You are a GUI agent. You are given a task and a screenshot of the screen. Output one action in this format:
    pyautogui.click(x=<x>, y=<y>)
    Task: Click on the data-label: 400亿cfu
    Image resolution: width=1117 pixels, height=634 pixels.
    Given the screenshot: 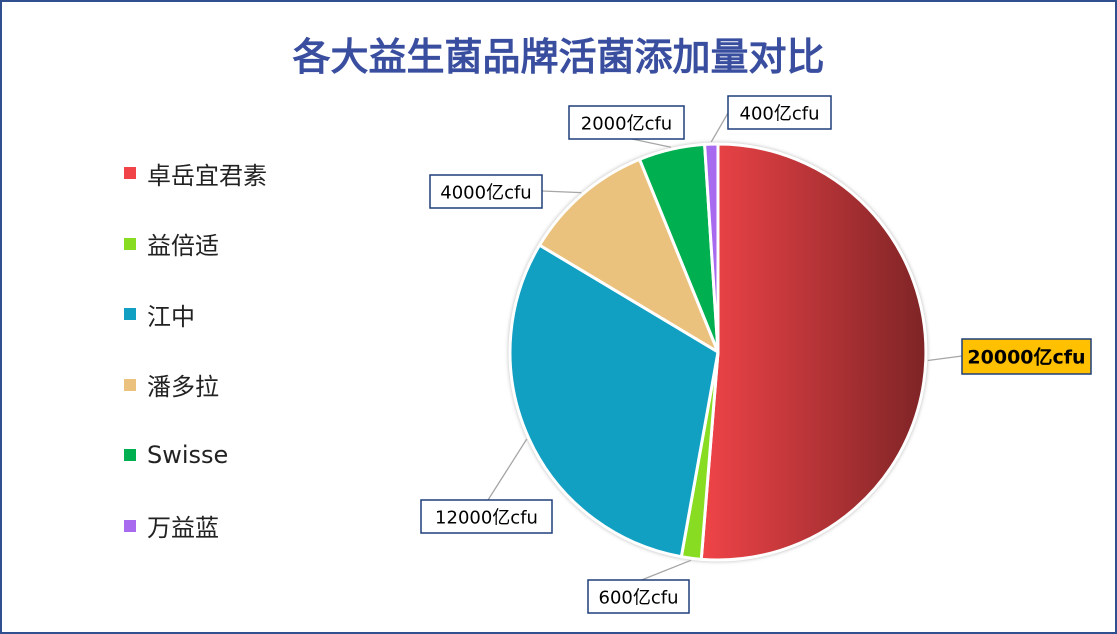 What is the action you would take?
    pyautogui.click(x=779, y=112)
    